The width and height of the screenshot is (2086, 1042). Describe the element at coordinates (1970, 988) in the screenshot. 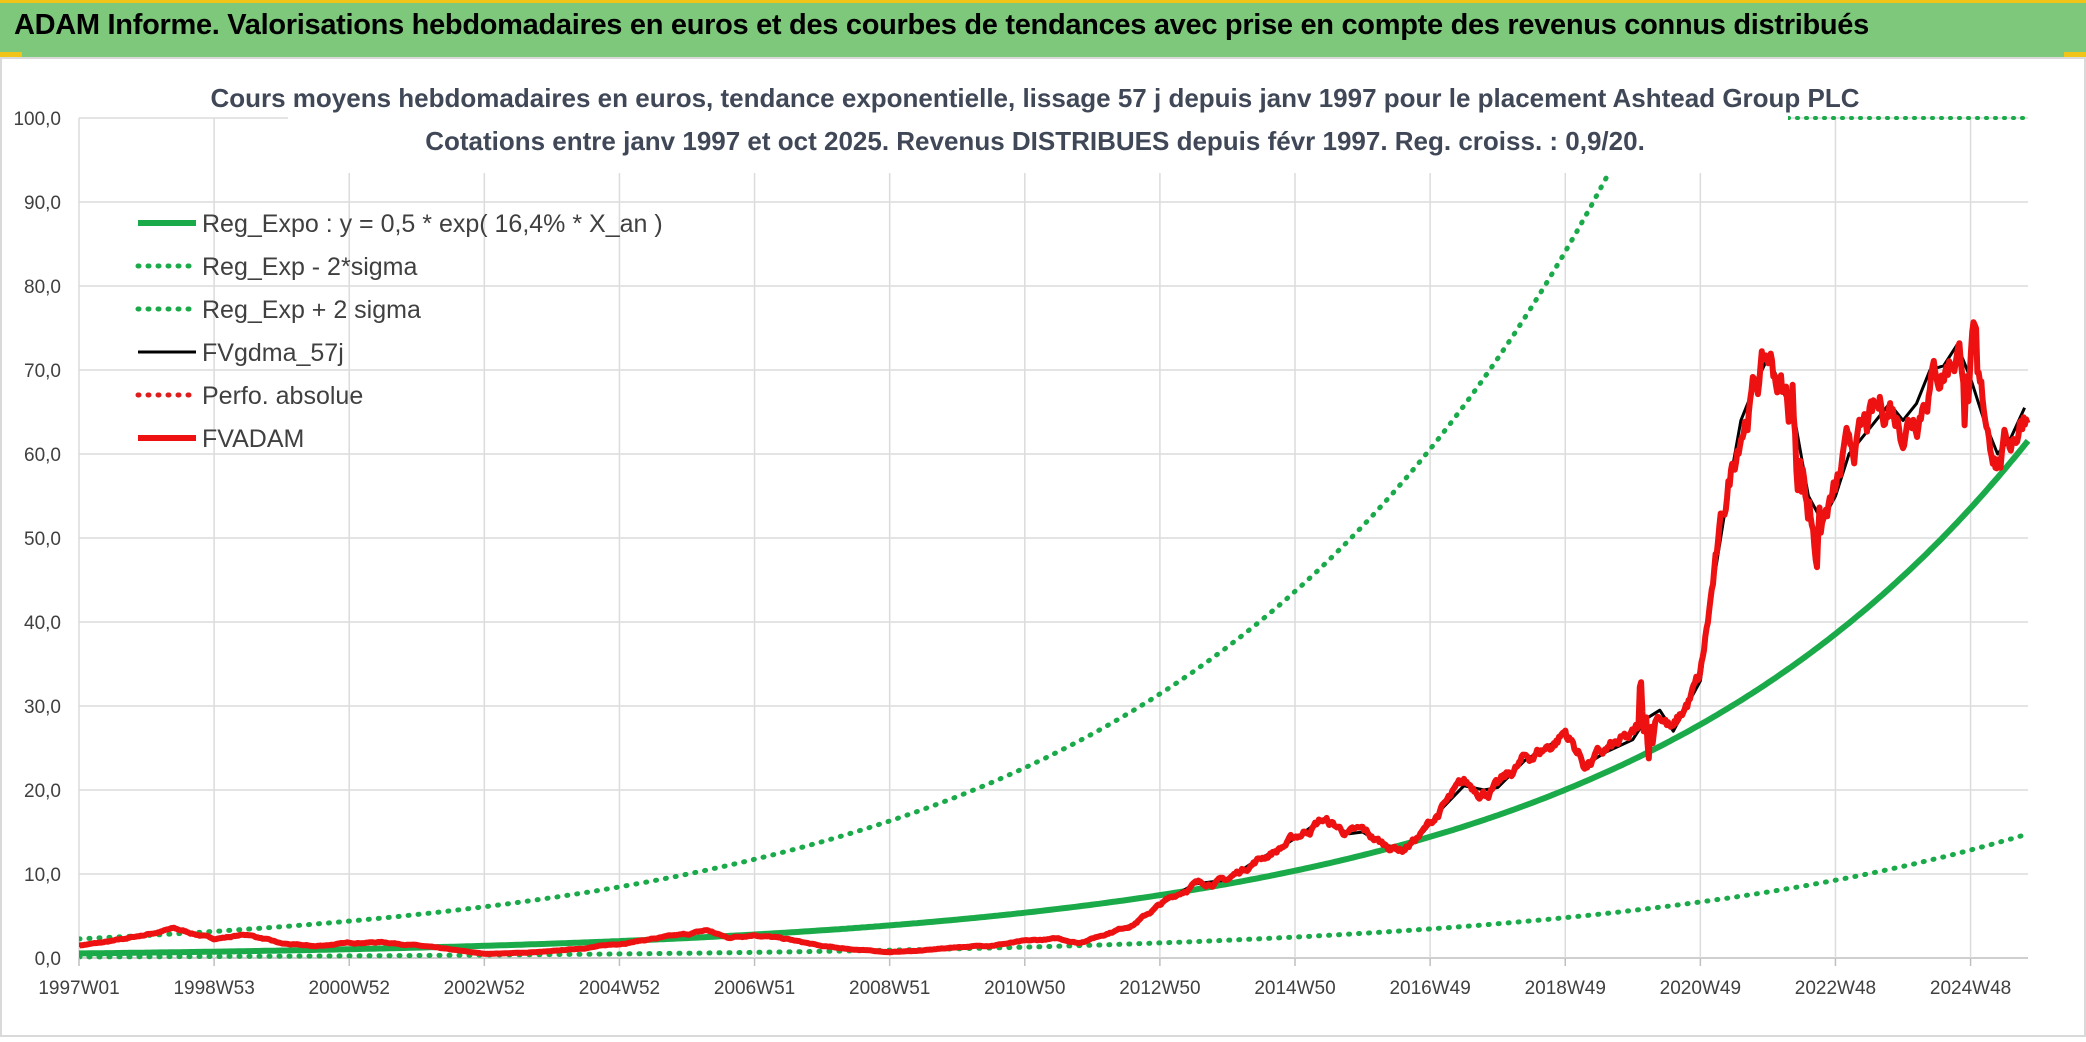

I see `x-tick-label: 2024W48` at that location.